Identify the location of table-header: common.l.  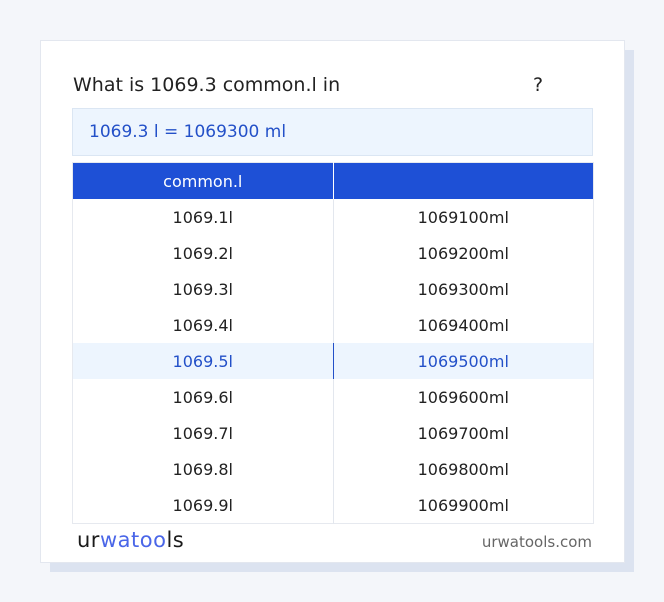
(333, 180).